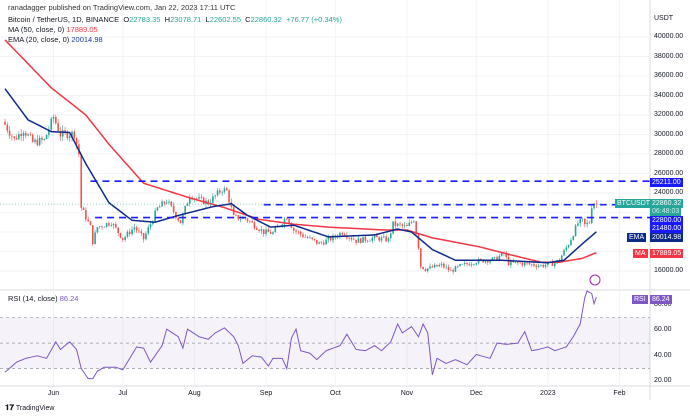 The width and height of the screenshot is (690, 417). I want to click on time-tick: Jul, so click(123, 393).